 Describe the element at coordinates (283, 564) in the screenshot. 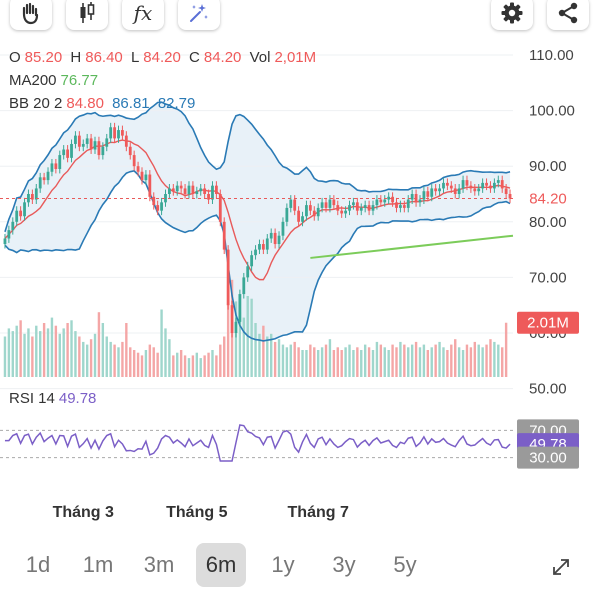

I see `range-1y: 1y` at that location.